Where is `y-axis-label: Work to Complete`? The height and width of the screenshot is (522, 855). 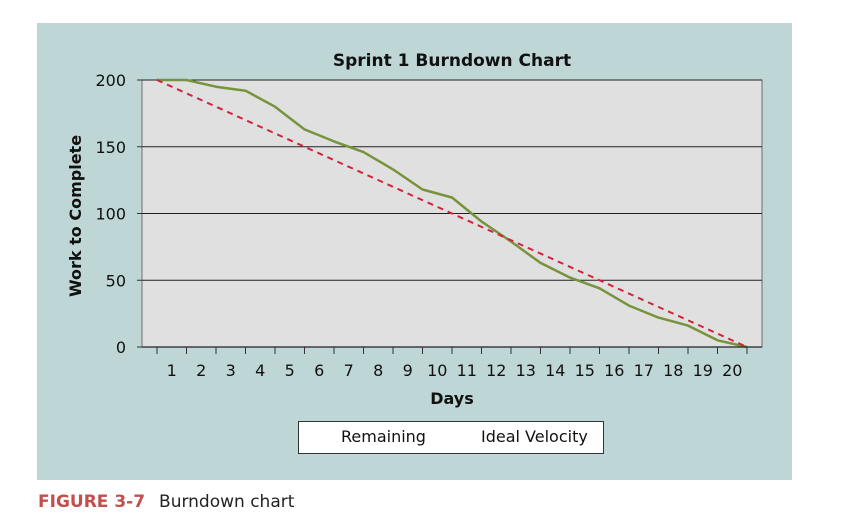 y-axis-label: Work to Complete is located at coordinates (75, 216).